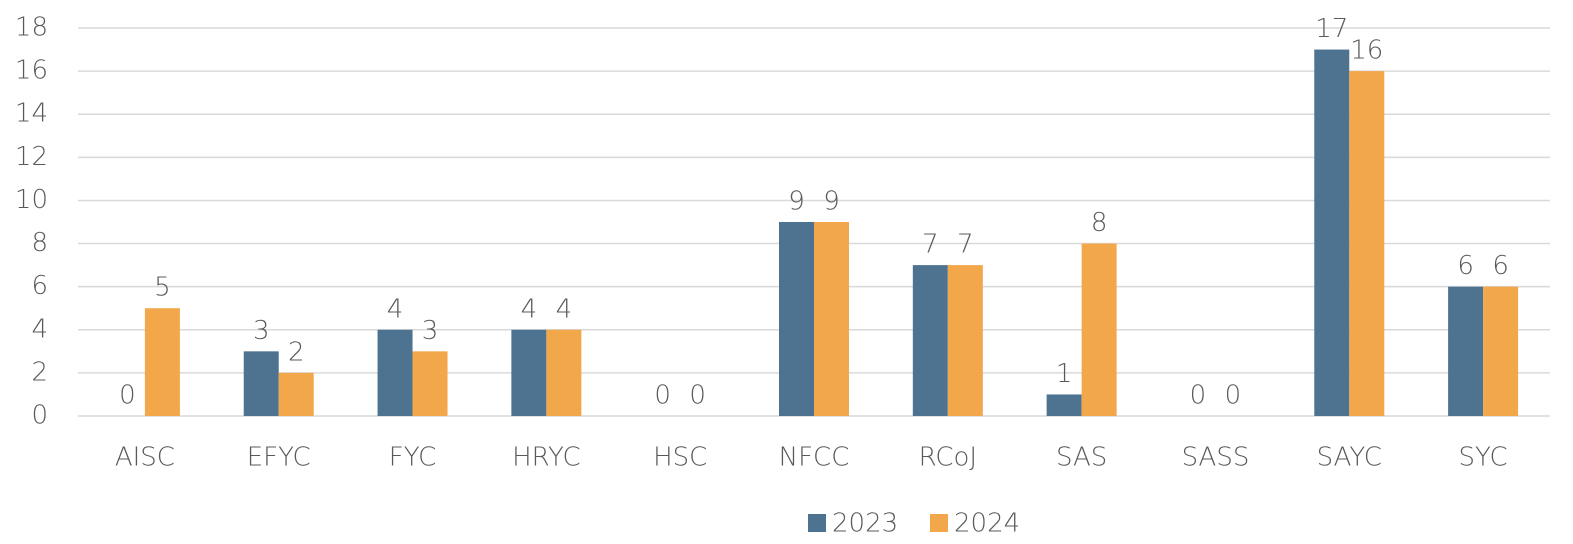  What do you see at coordinates (31, 114) in the screenshot?
I see `y-tick-label: 14` at bounding box center [31, 114].